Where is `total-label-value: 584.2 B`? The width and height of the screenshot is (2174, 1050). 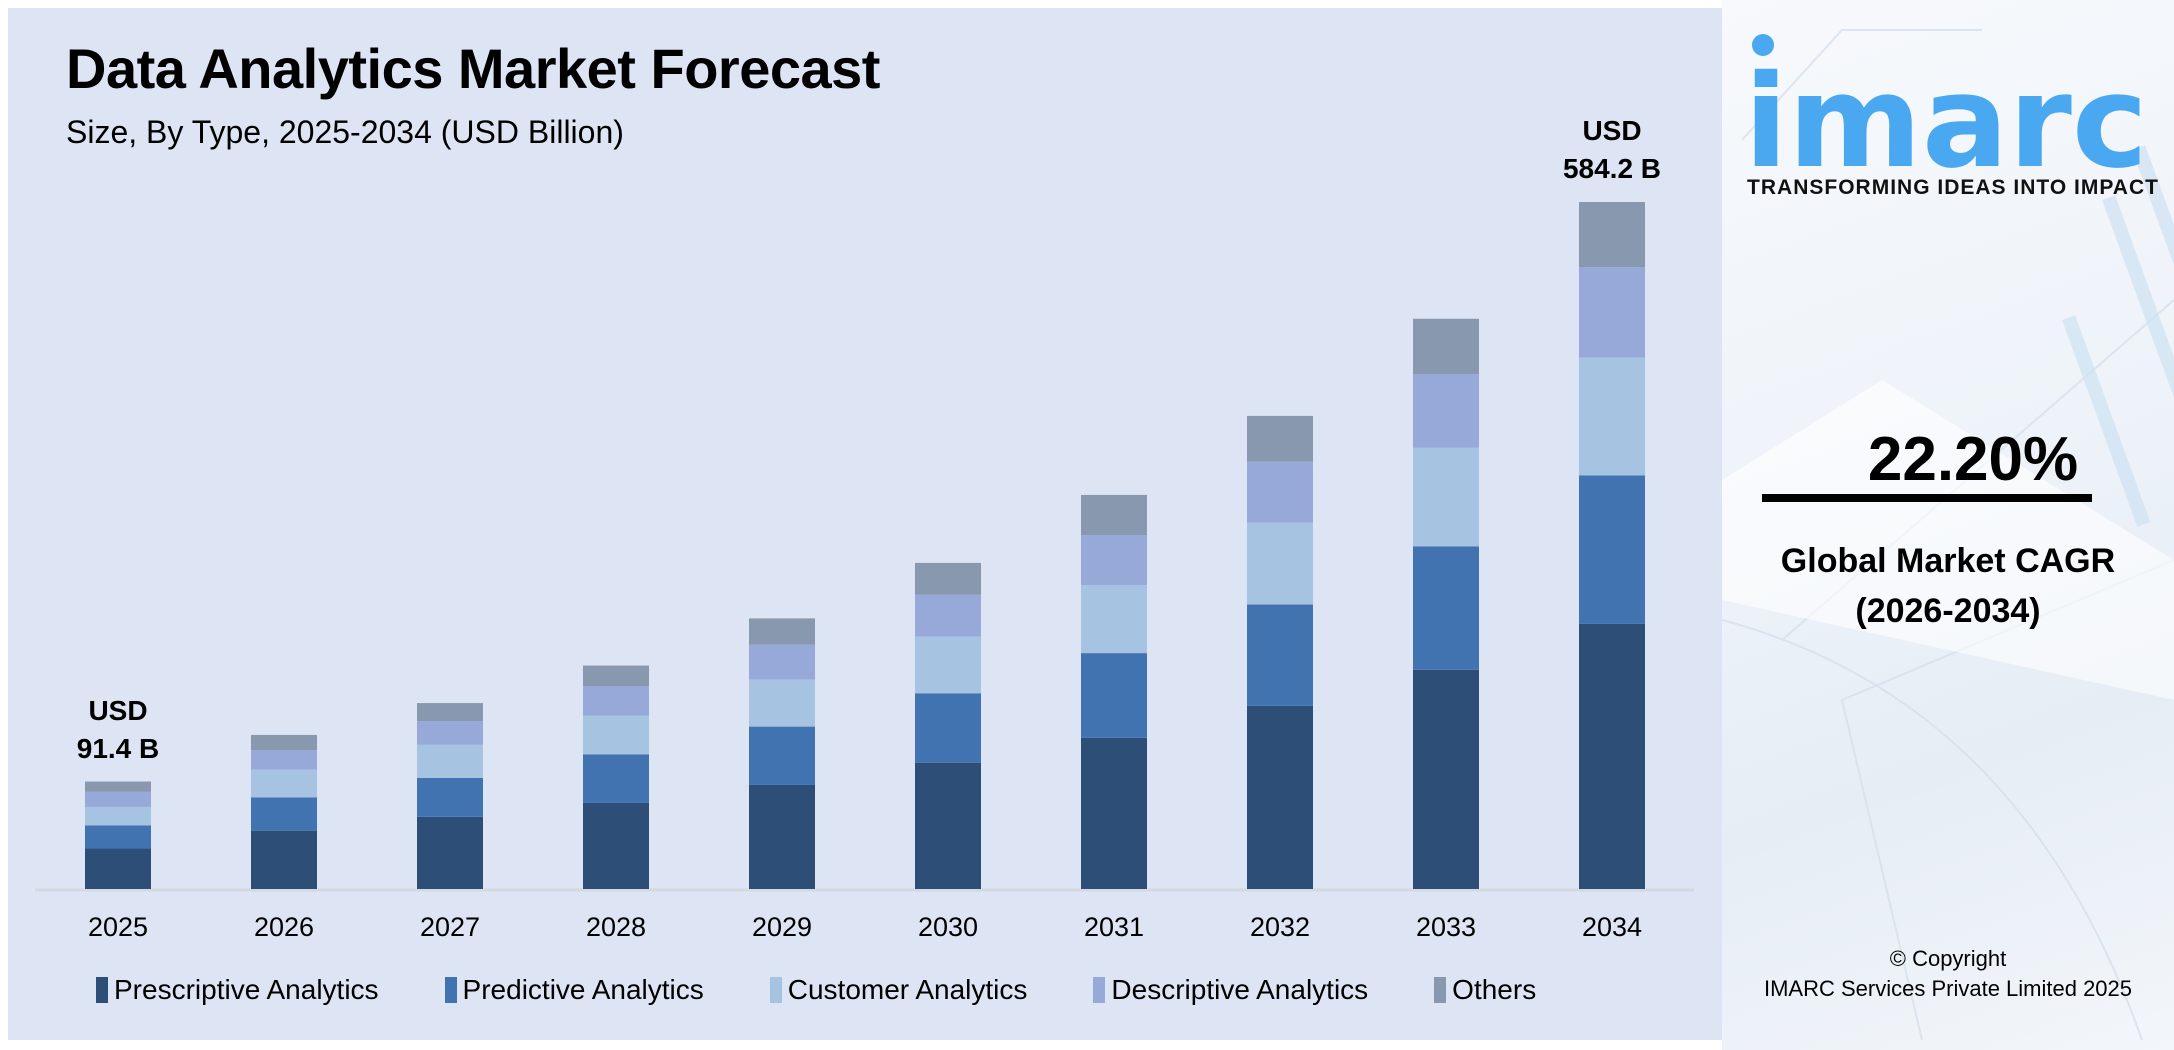 total-label-value: 584.2 B is located at coordinates (1612, 168).